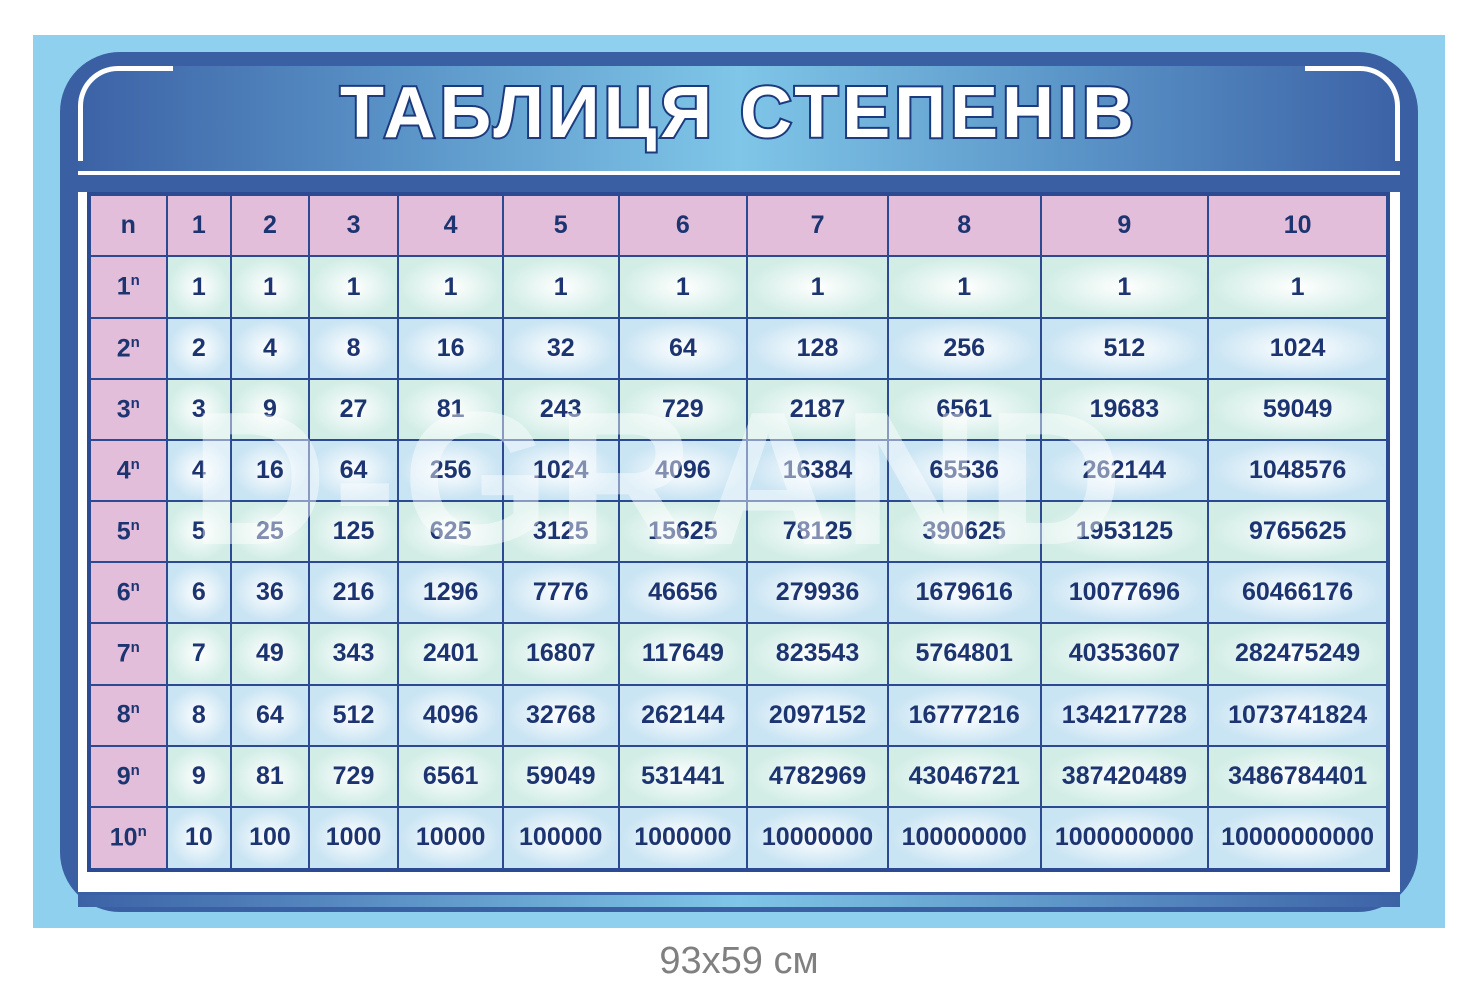 The width and height of the screenshot is (1478, 1000). Describe the element at coordinates (817, 532) in the screenshot. I see `value-cell: 78125` at that location.